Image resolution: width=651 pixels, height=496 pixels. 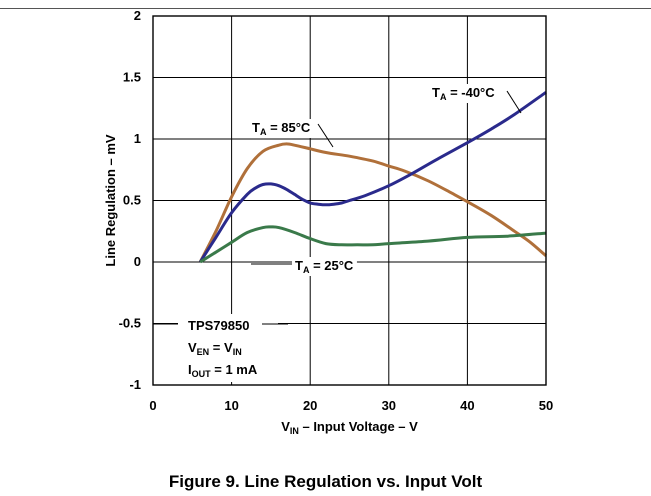 I want to click on y-tick-label: 0.5, so click(x=132, y=200).